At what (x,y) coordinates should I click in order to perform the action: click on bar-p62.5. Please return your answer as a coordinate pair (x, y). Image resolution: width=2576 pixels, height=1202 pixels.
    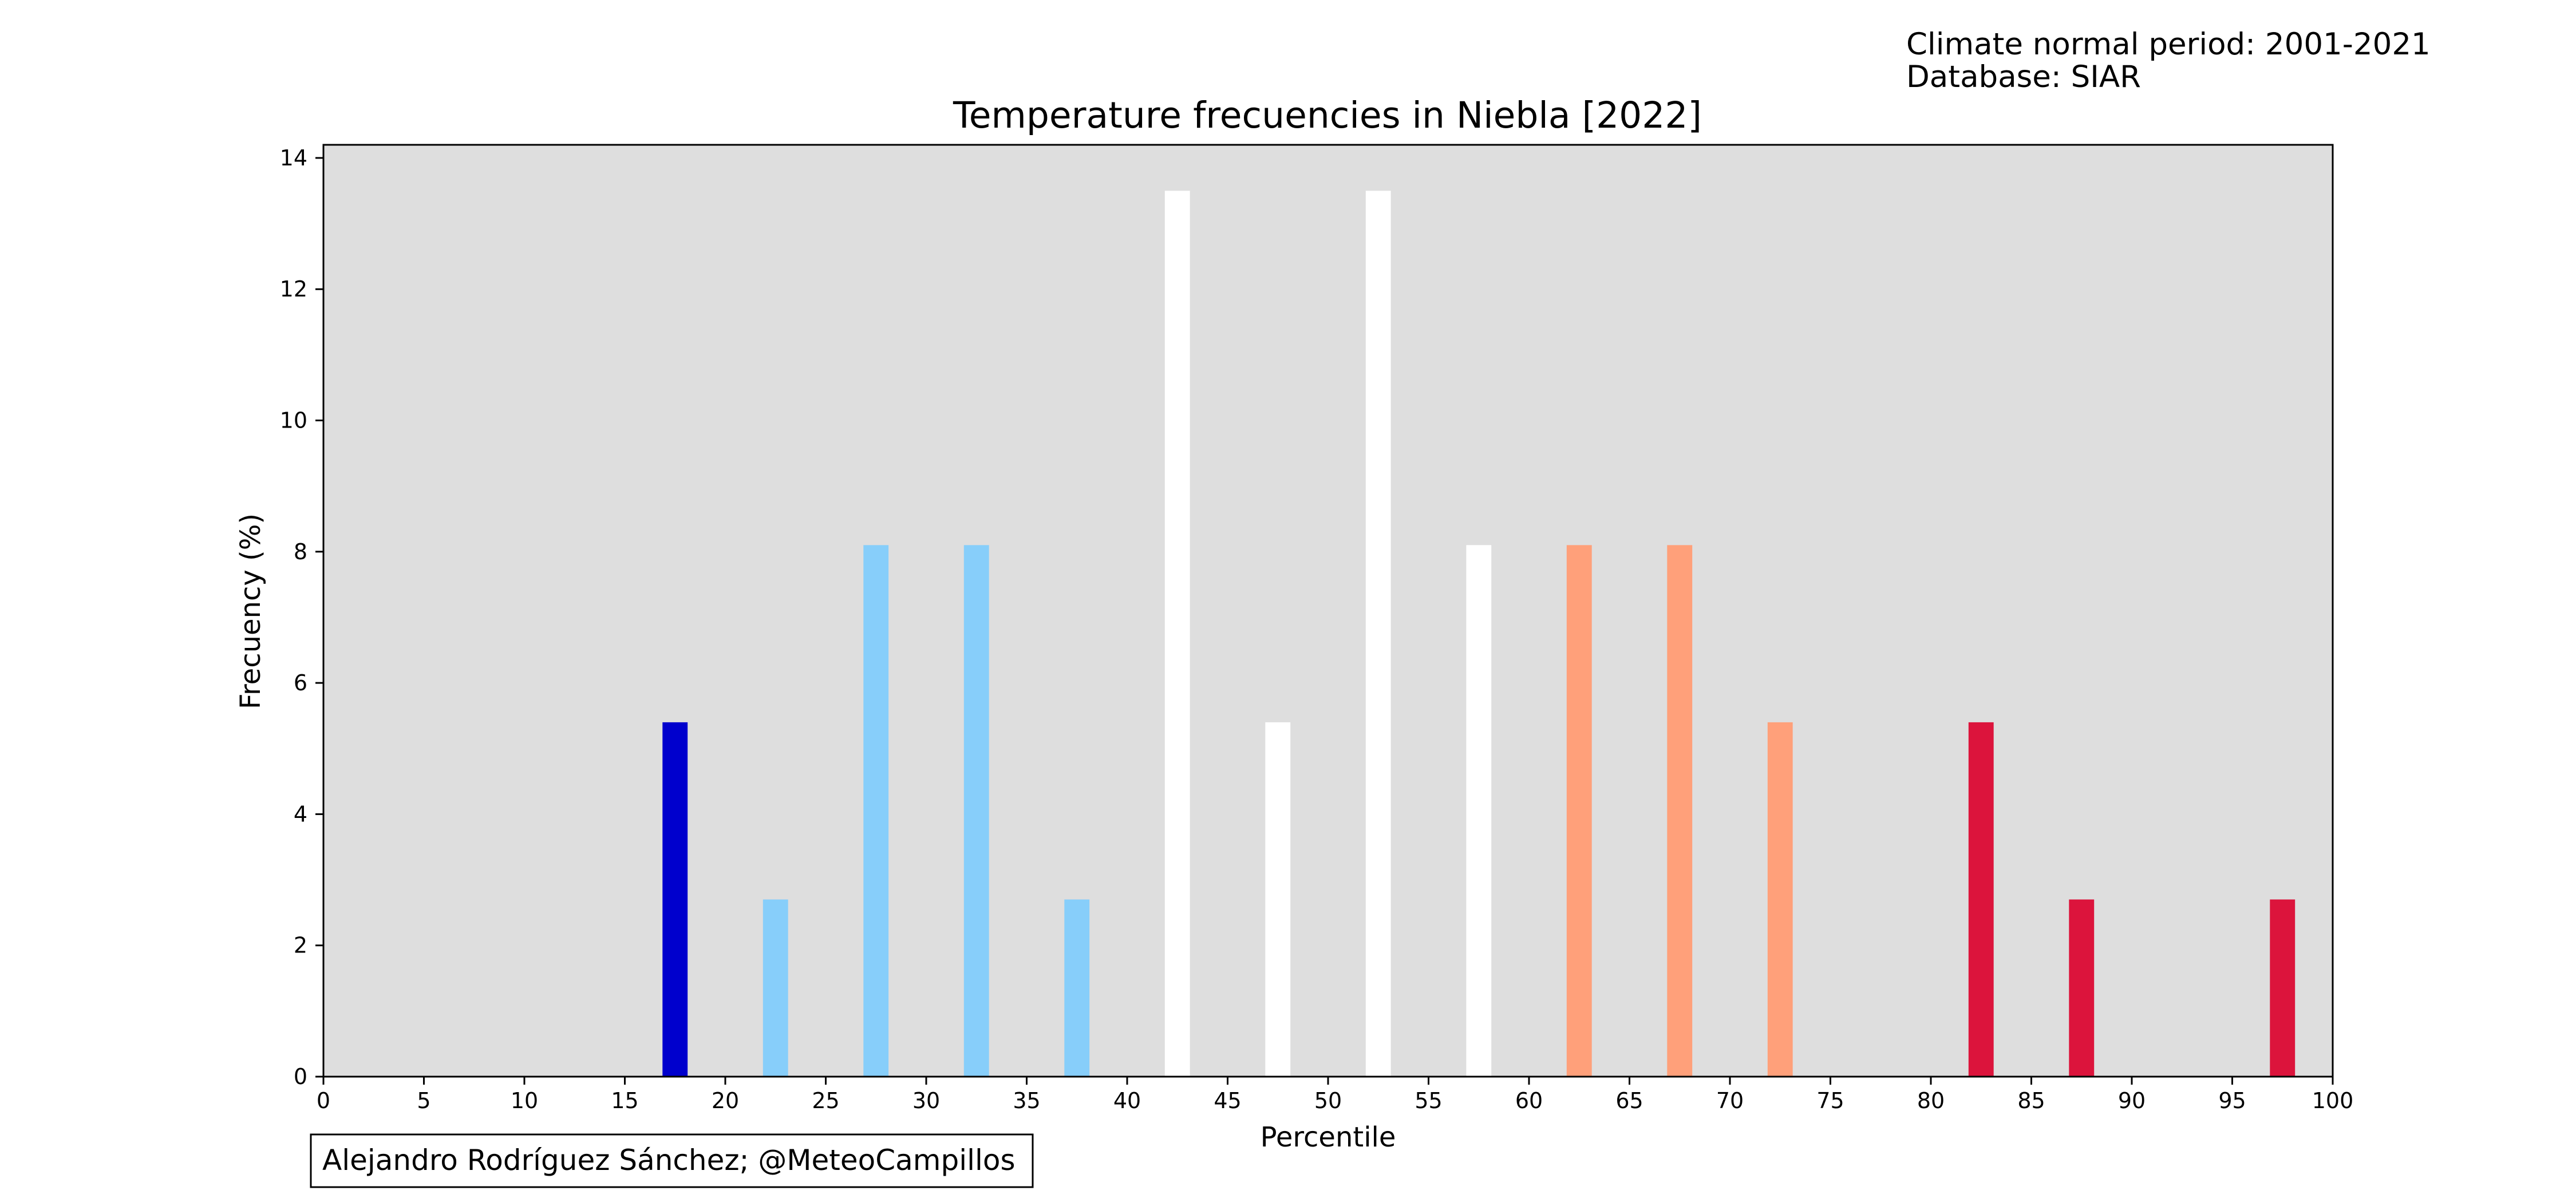
    Looking at the image, I should click on (1579, 811).